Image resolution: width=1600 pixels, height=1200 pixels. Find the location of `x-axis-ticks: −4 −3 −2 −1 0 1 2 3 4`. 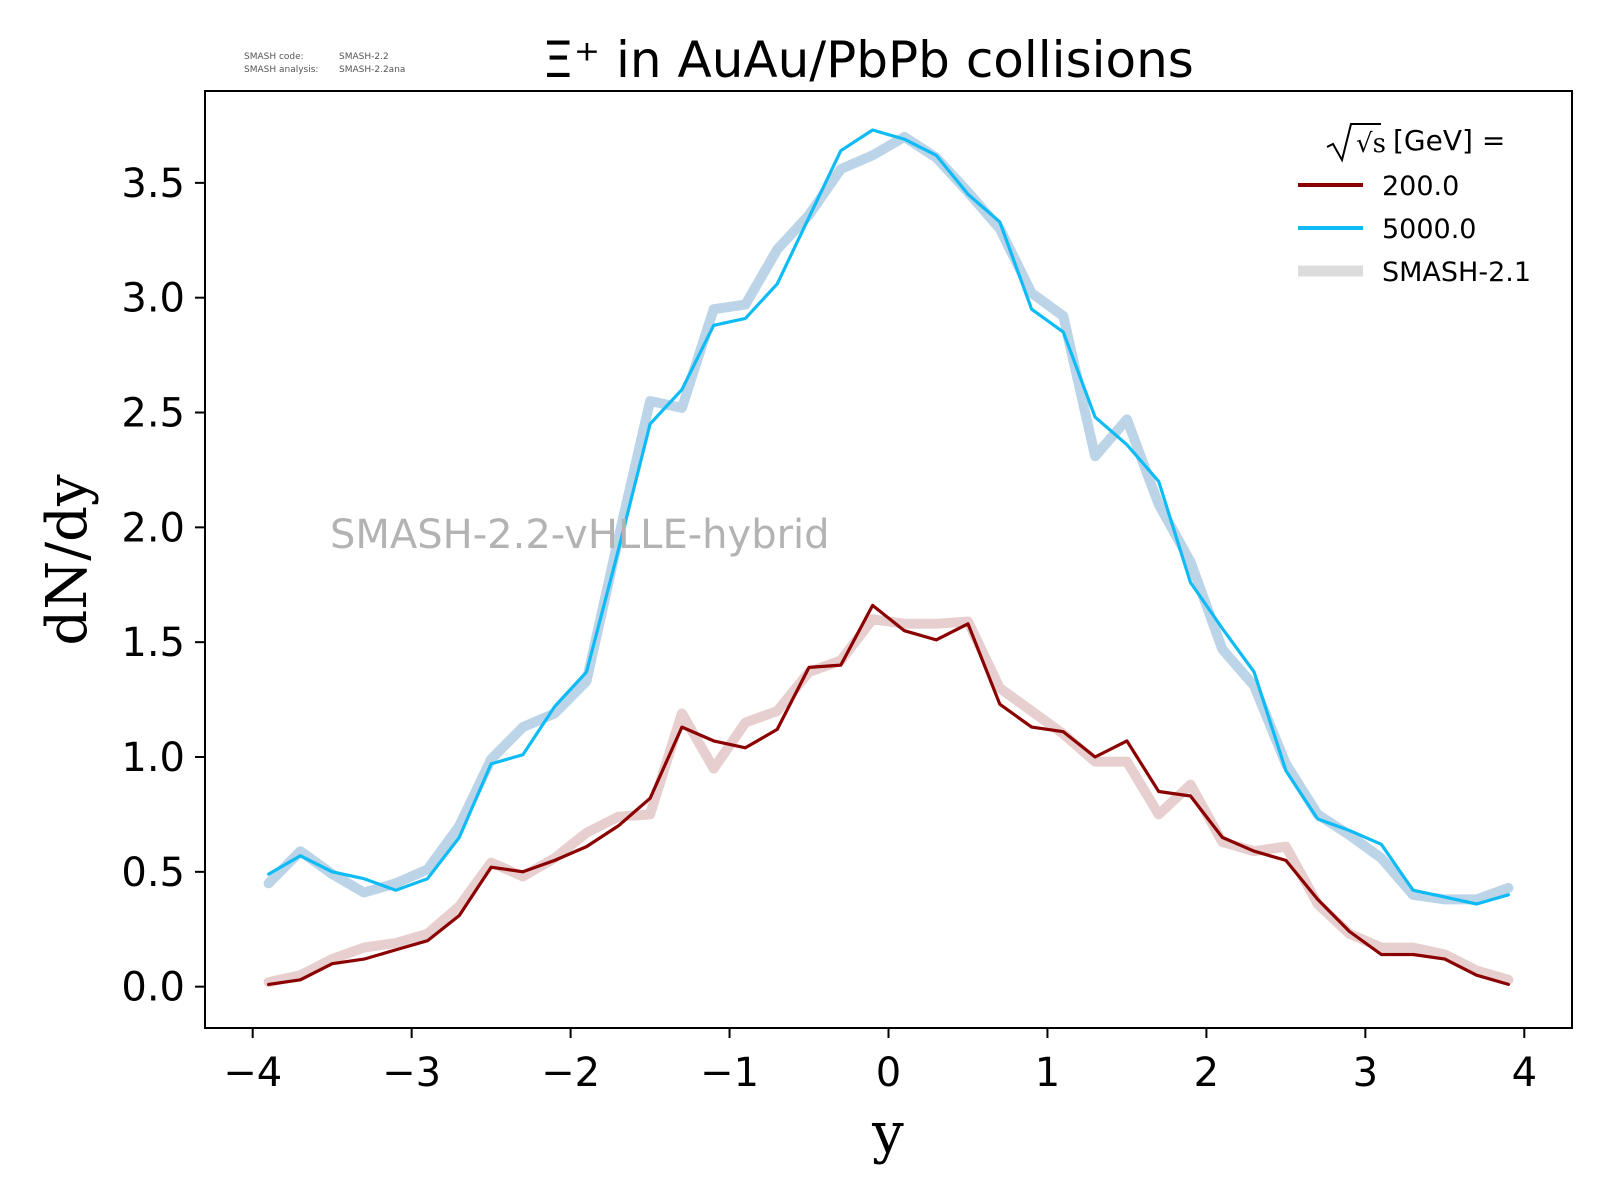

x-axis-ticks: −4 −3 −2 −1 0 1 2 3 4 is located at coordinates (880, 1062).